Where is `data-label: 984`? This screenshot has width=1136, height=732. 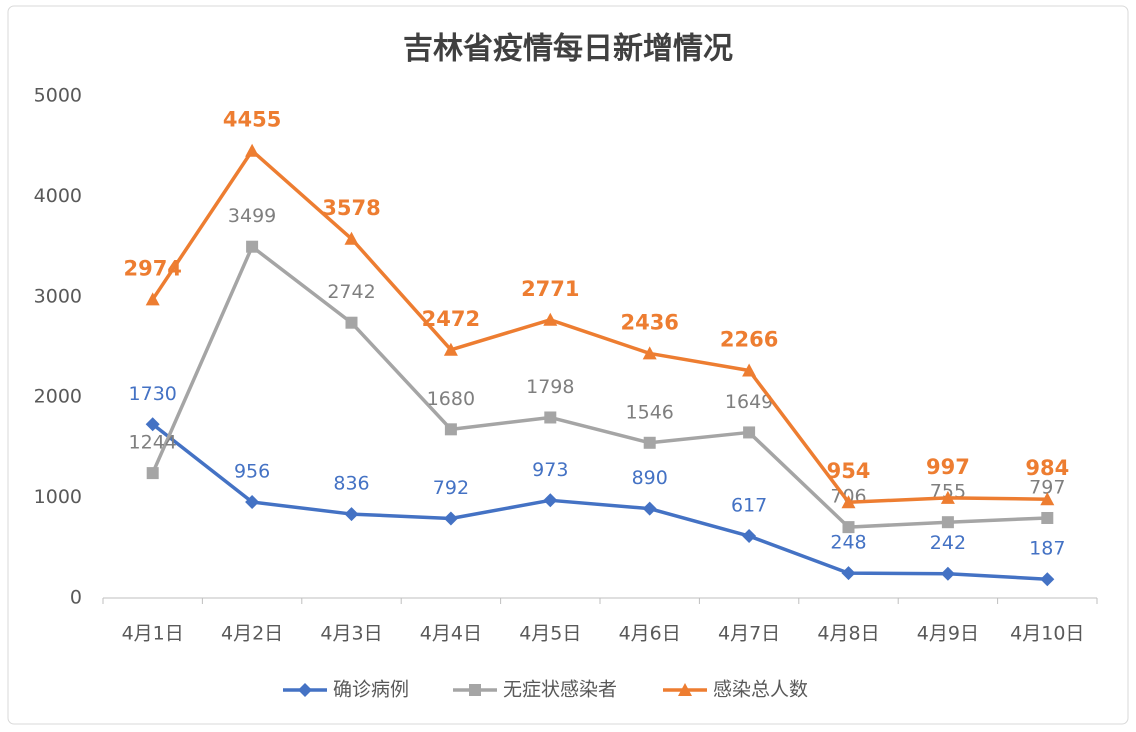 data-label: 984 is located at coordinates (1047, 468).